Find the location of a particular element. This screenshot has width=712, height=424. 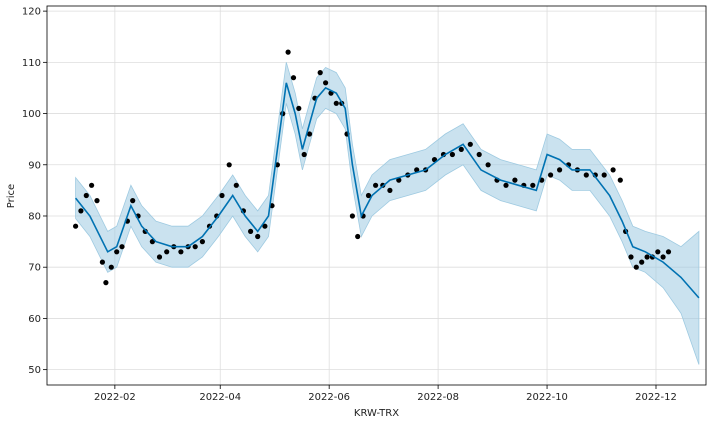

x-tick-label: 2022-08 is located at coordinates (438, 397).